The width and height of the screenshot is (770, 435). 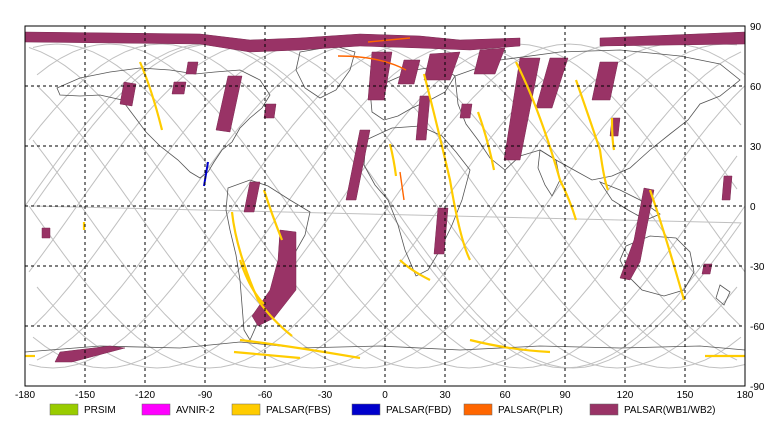 I want to click on x-tick-label: 120, so click(x=625, y=395).